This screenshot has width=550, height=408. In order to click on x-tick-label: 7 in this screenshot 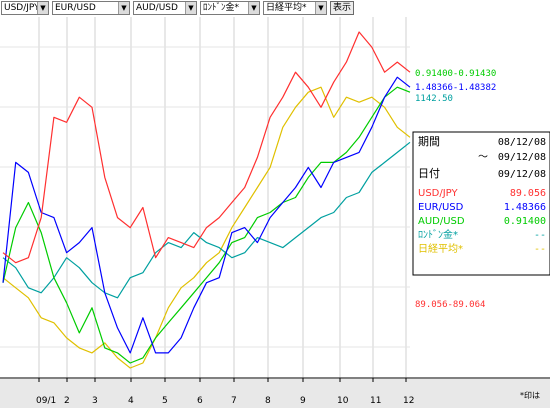, I will do `click(234, 401)`.